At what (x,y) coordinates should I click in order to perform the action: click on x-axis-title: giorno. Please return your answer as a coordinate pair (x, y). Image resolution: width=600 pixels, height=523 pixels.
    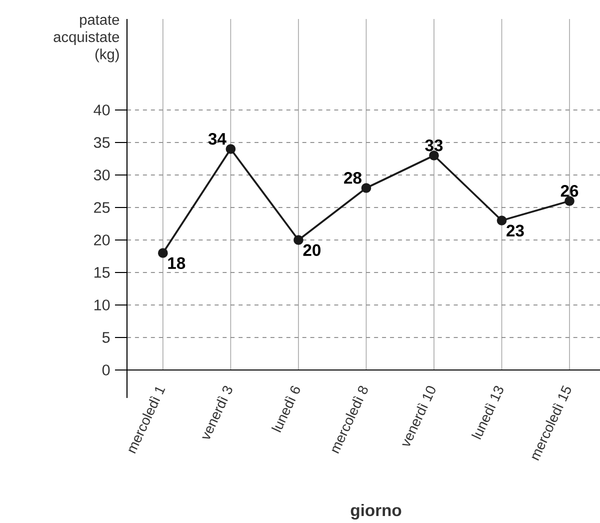
    Looking at the image, I should click on (376, 512).